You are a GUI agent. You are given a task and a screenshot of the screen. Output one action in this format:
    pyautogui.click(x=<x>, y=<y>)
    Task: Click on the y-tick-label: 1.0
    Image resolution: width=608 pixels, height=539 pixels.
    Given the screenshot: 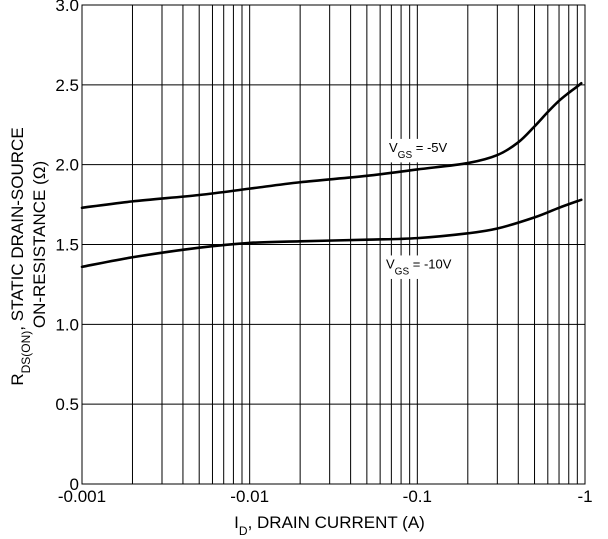 What is the action you would take?
    pyautogui.click(x=67, y=324)
    